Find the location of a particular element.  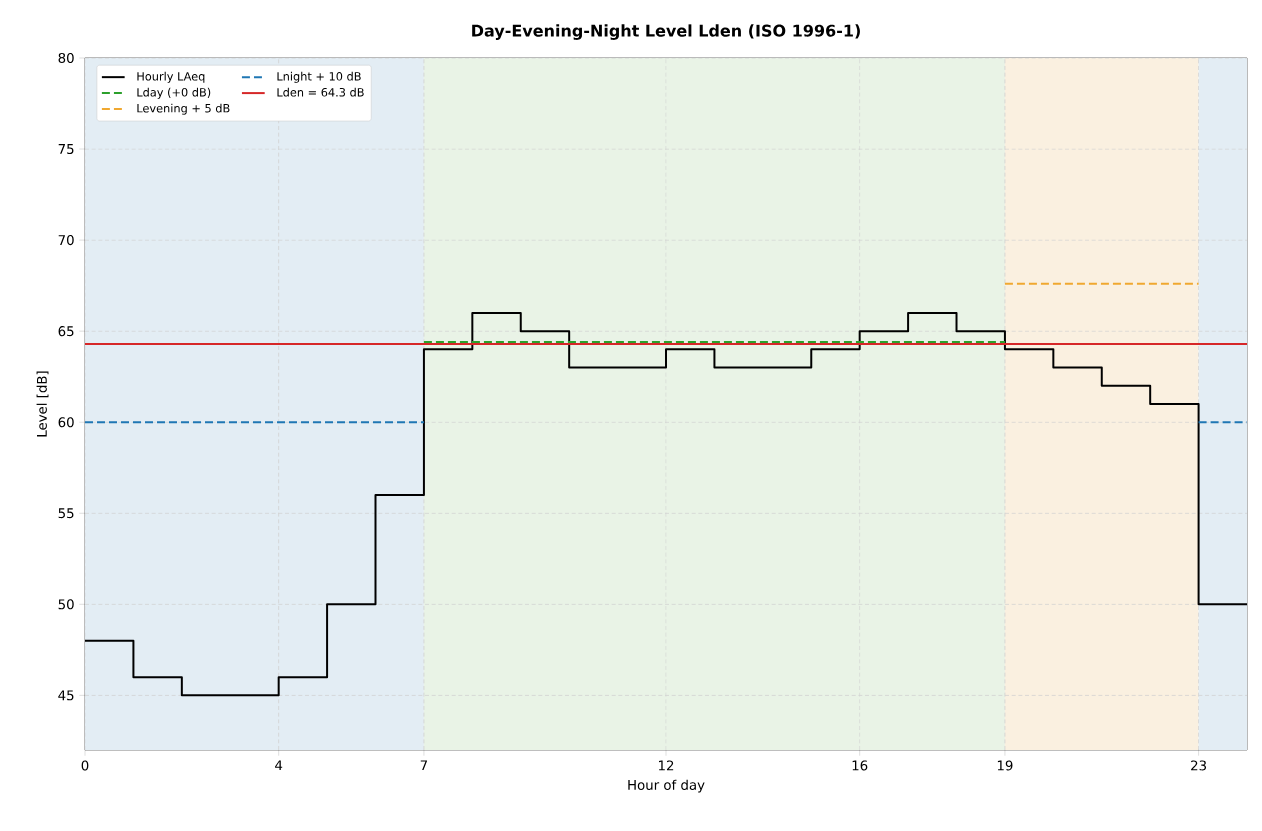

x-tick-label: 23 is located at coordinates (1199, 765).